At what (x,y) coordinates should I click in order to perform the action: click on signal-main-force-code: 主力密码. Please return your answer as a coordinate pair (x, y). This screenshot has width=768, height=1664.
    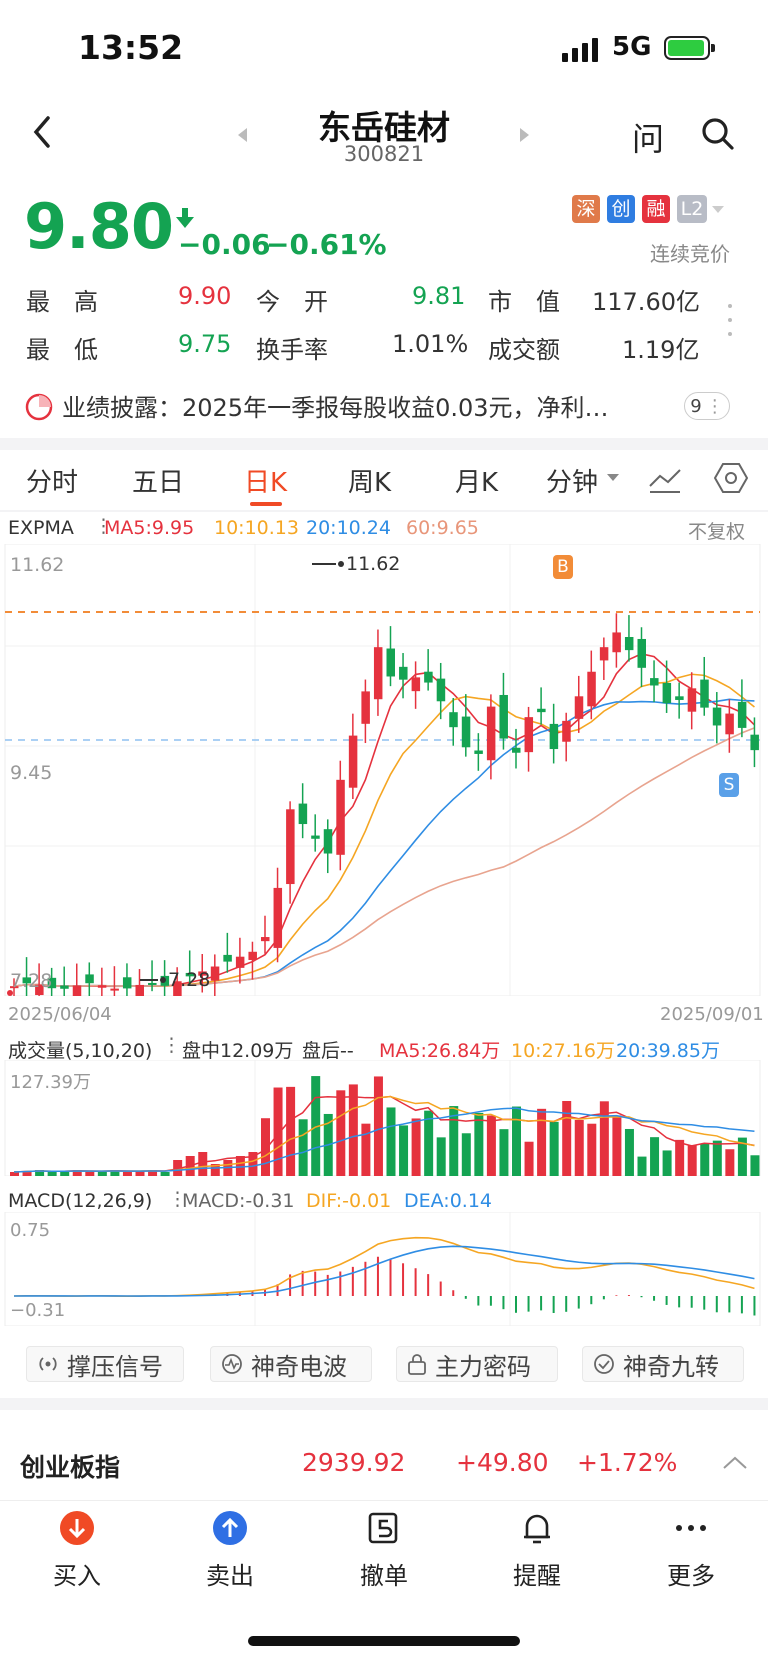
    Looking at the image, I should click on (477, 1364).